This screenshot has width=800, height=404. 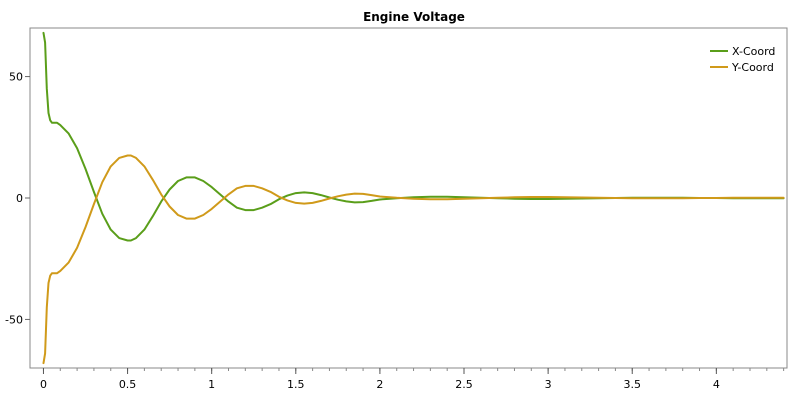 What do you see at coordinates (19, 198) in the screenshot?
I see `y-tick-label: 0` at bounding box center [19, 198].